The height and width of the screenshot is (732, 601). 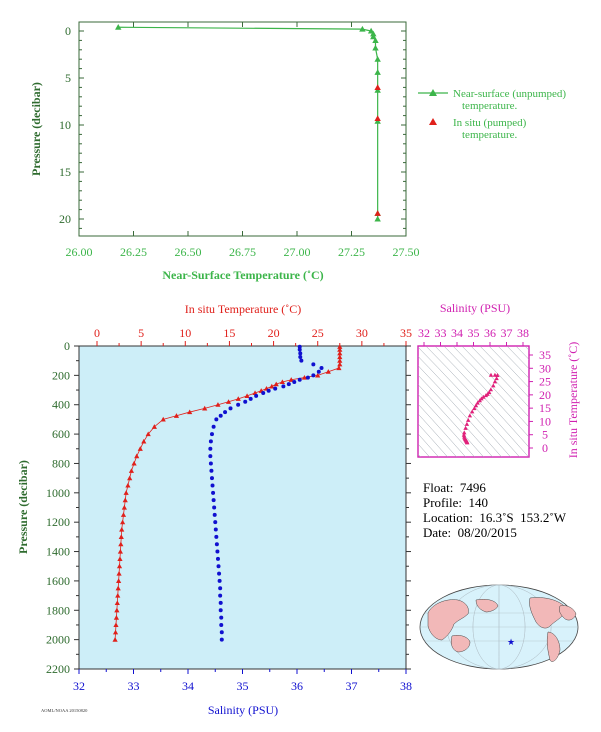 I want to click on salinity-axis-label: Salinity (PSU), so click(x=243, y=710).